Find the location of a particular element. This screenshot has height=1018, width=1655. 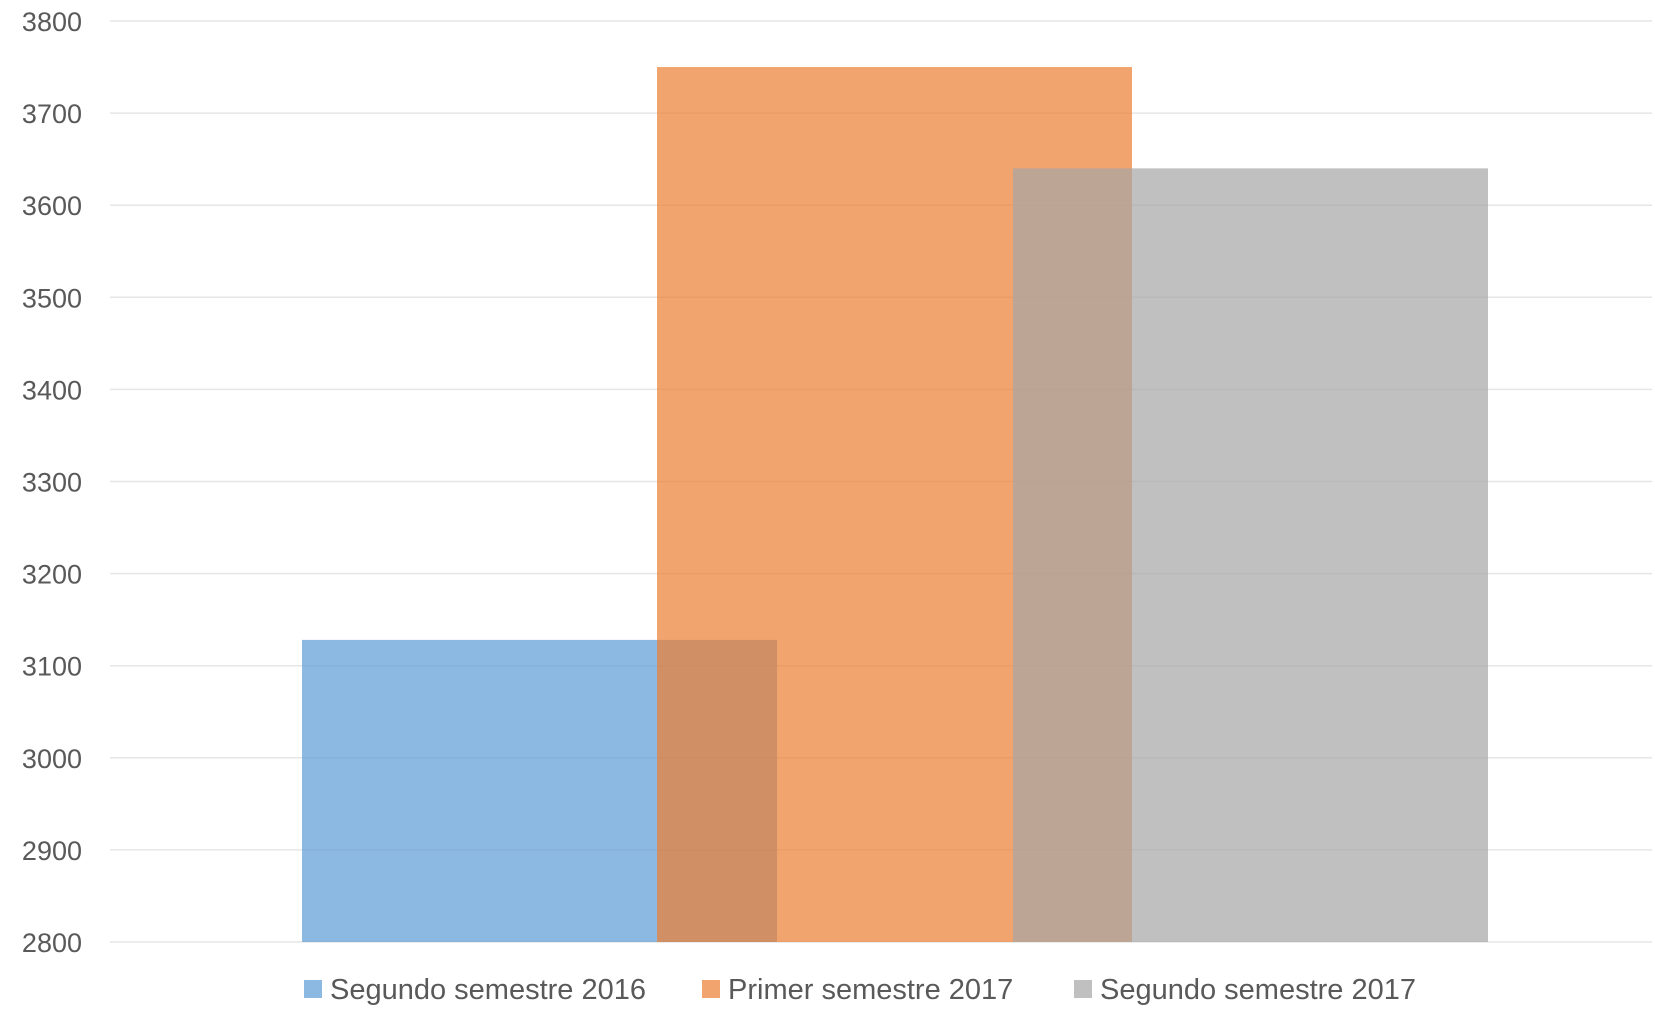

y-tick-label: 3600 is located at coordinates (52, 206).